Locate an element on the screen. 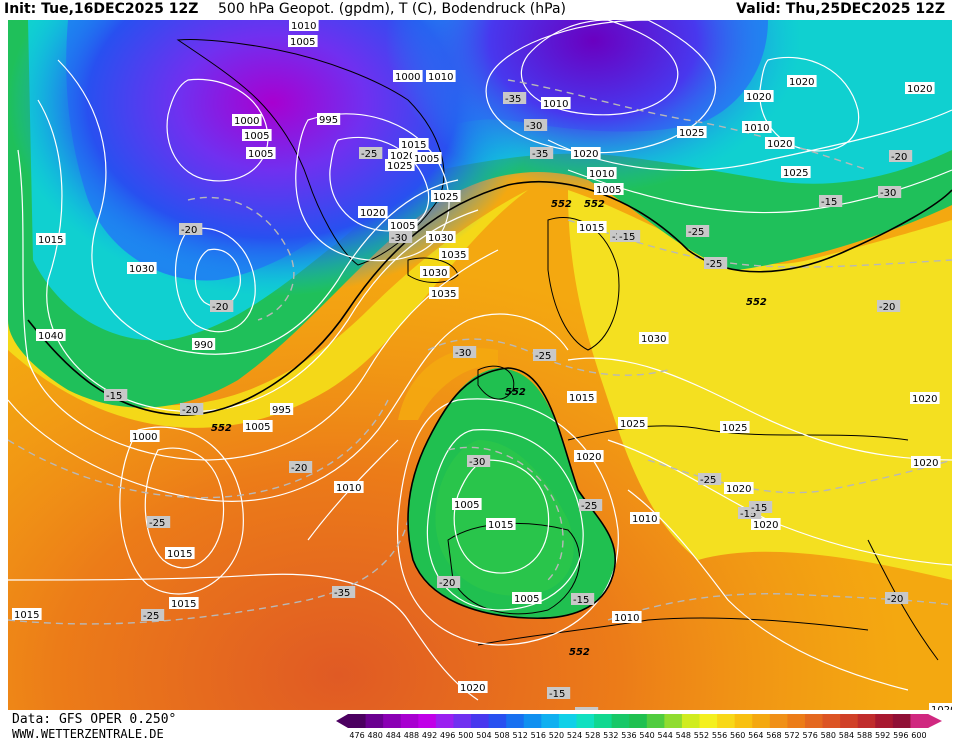 This screenshot has height=741, width=959. svg-text: 1000 is located at coordinates (407, 77).